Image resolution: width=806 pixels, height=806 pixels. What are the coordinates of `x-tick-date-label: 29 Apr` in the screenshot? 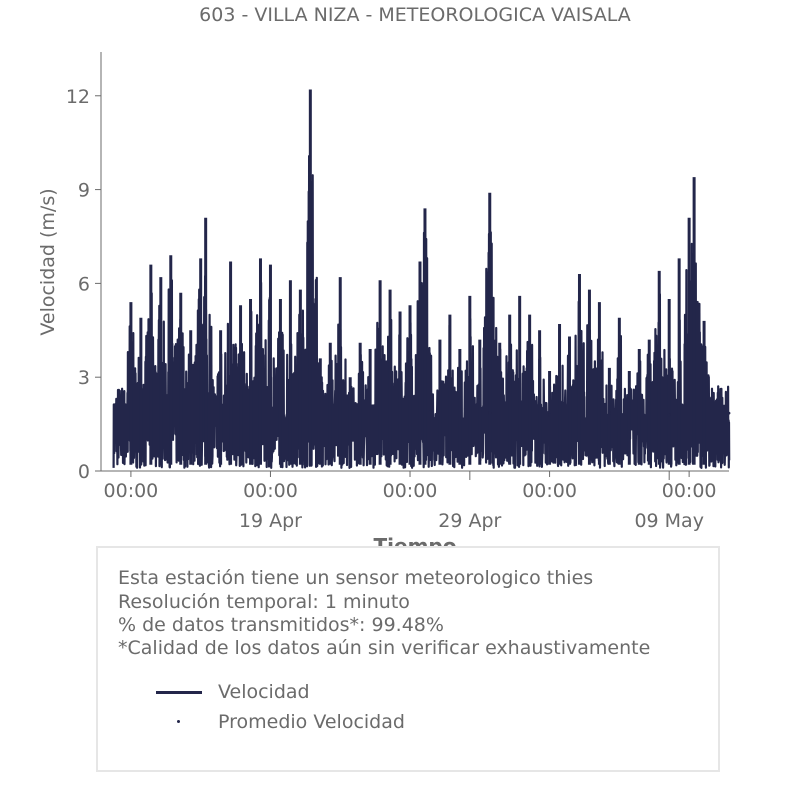 It's located at (469, 521).